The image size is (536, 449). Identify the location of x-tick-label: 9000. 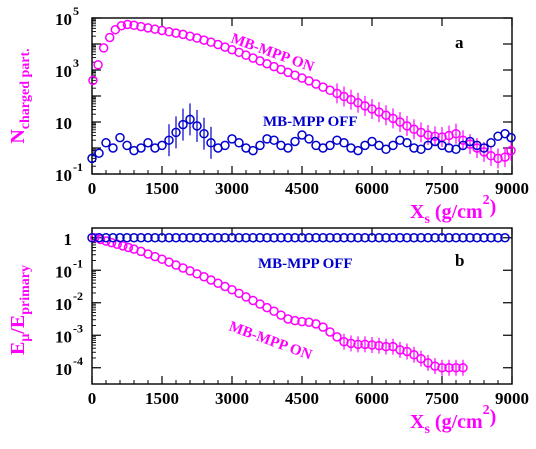
(512, 188).